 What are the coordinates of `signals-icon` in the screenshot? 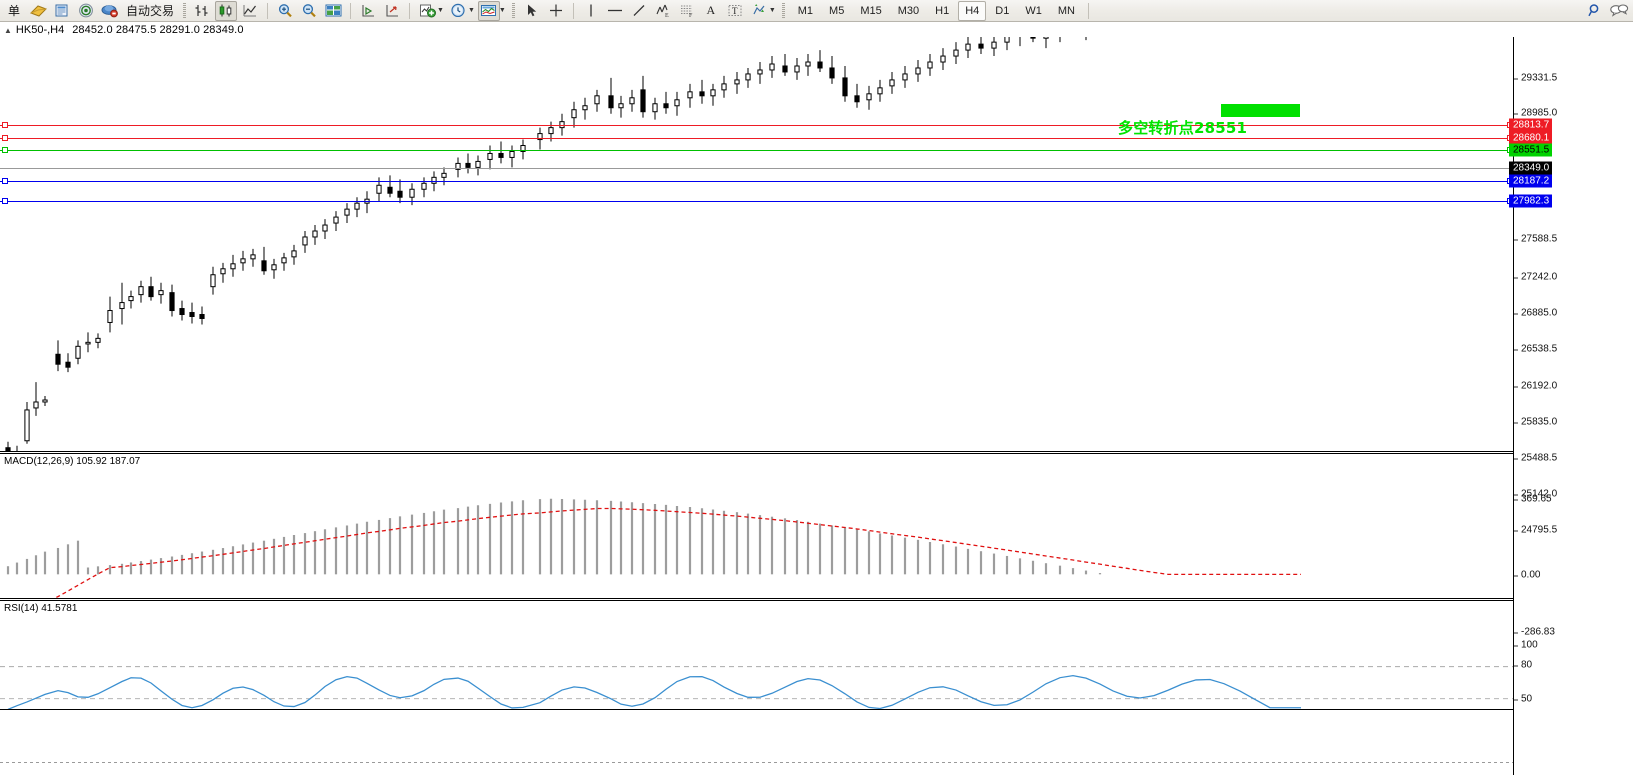 It's located at (86, 11).